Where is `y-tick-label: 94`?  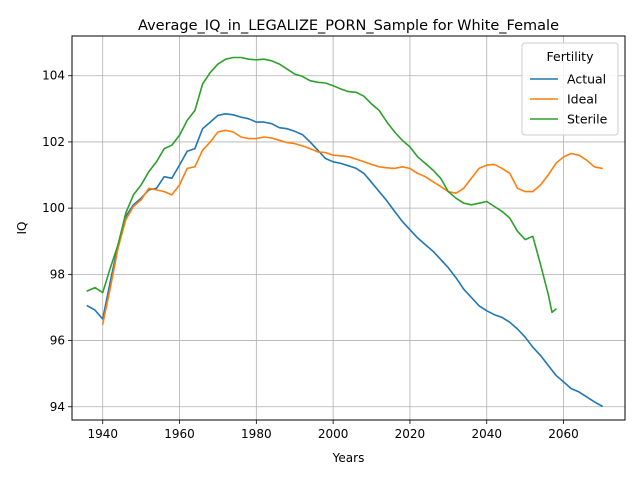
y-tick-label: 94 is located at coordinates (57, 407).